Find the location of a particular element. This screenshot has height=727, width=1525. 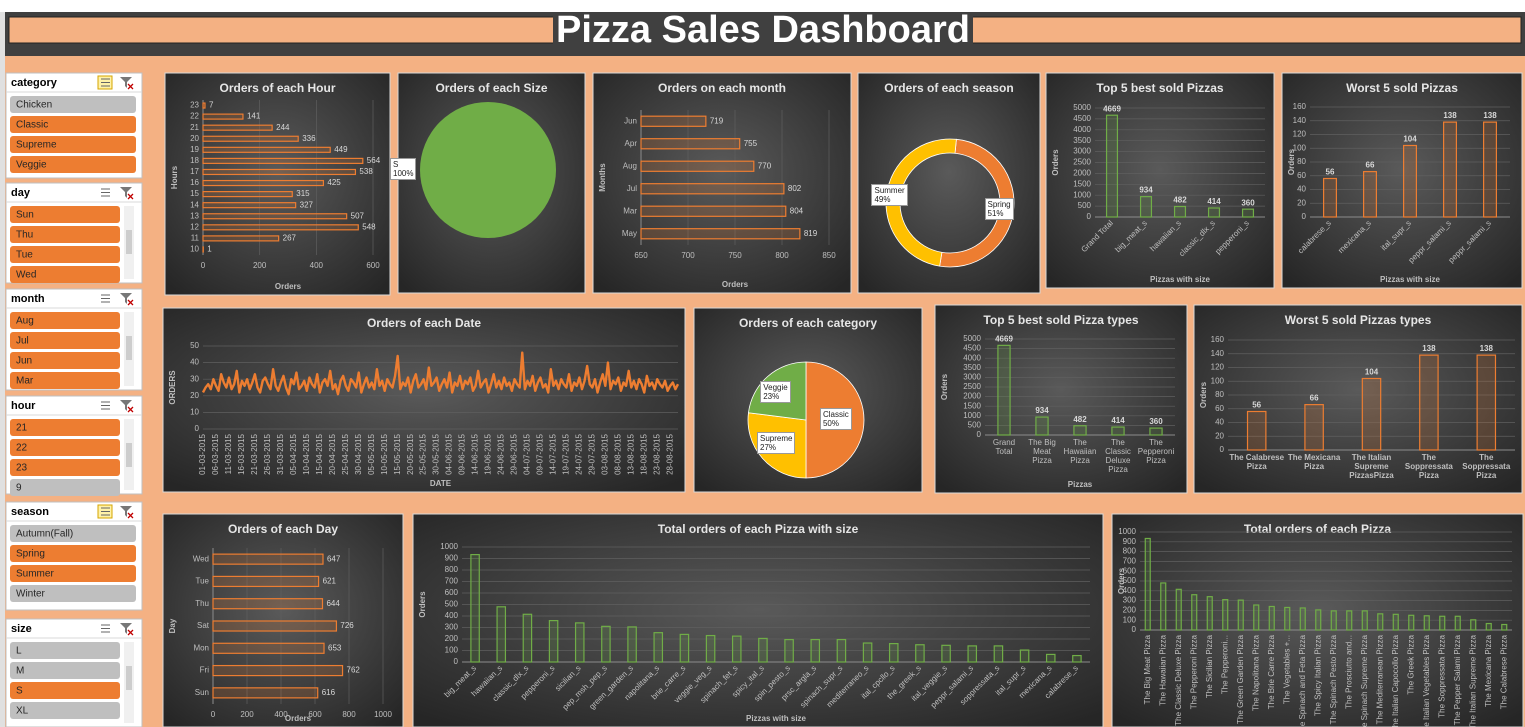

slicer-item-label: Spring is located at coordinates (30, 554).